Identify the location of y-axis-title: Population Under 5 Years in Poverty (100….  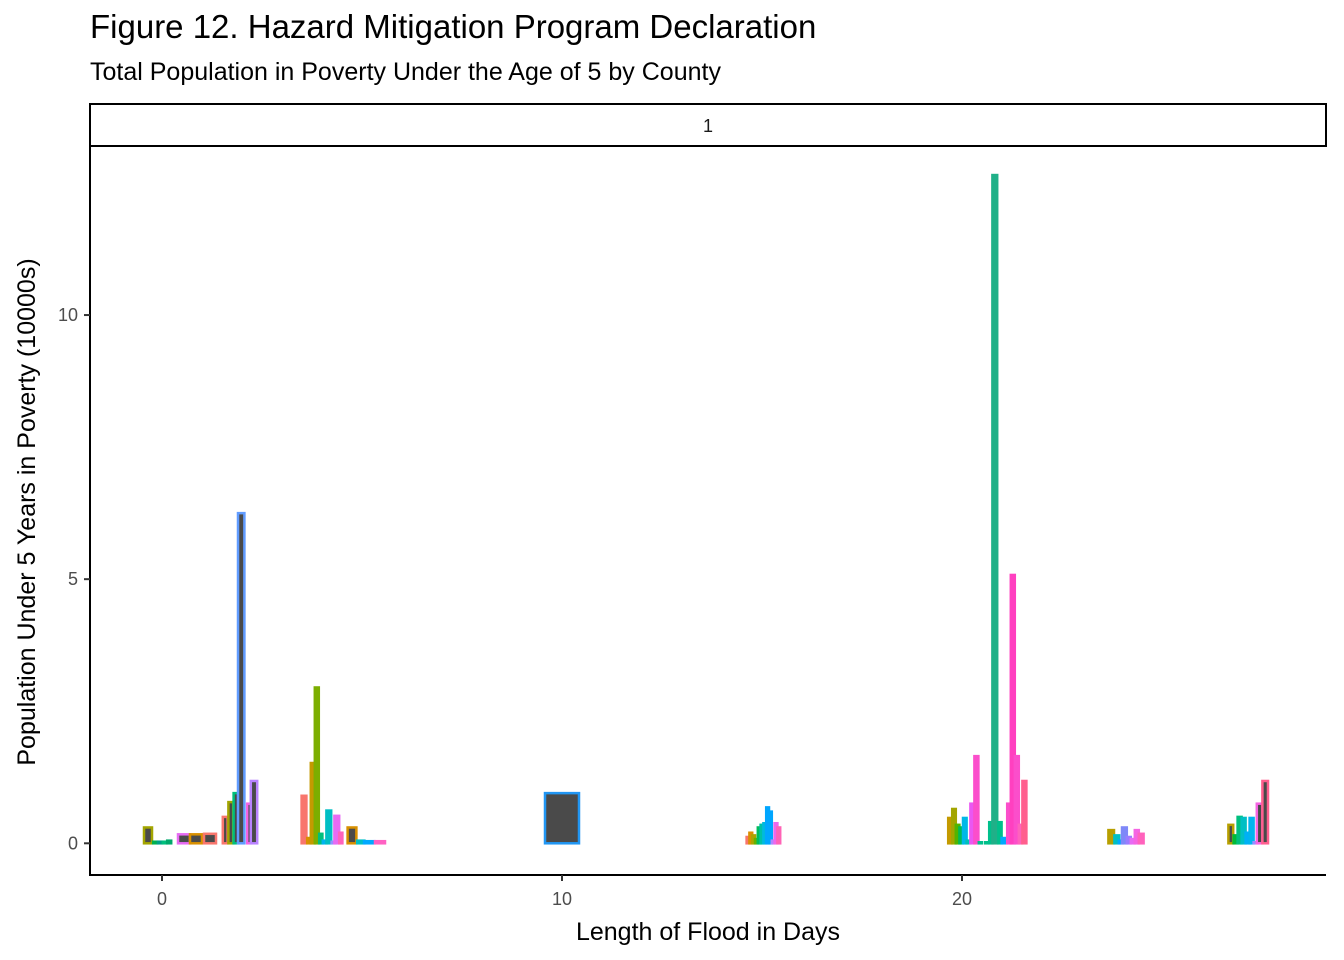
(27, 511).